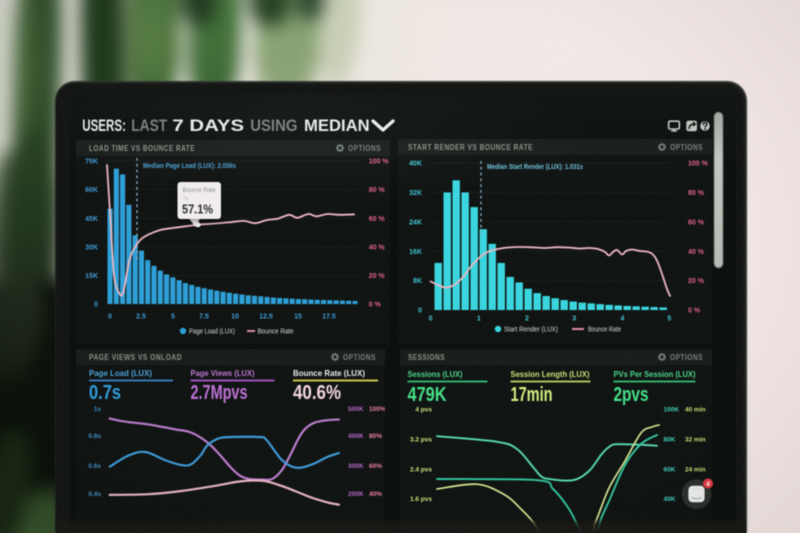 This screenshot has height=533, width=800. Describe the element at coordinates (574, 319) in the screenshot. I see `svg-text: 3` at that location.